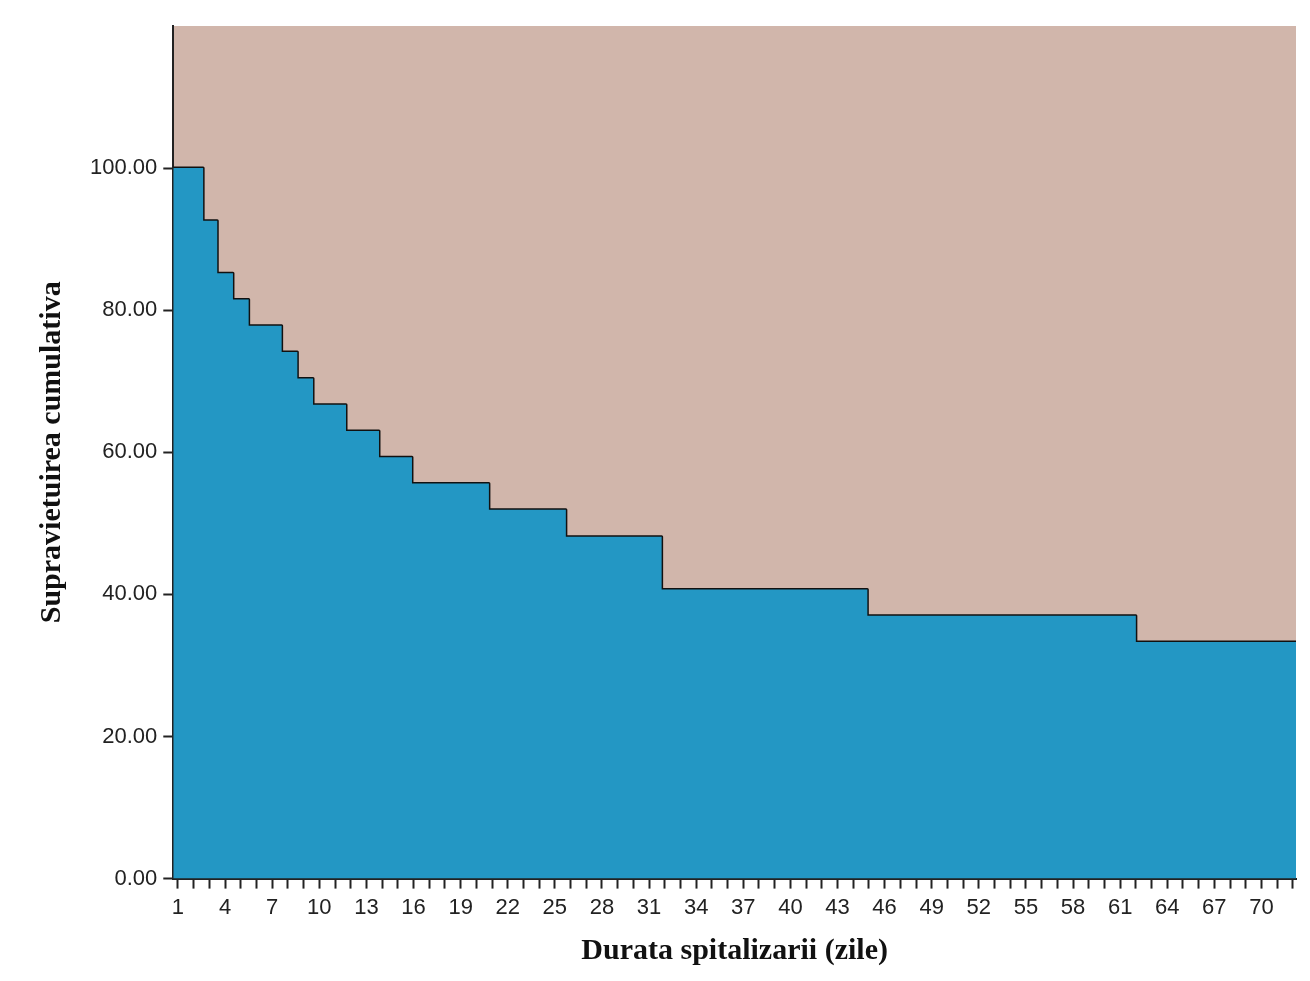 The height and width of the screenshot is (981, 1310). What do you see at coordinates (130, 593) in the screenshot?
I see `y-tick-label: 40.00` at bounding box center [130, 593].